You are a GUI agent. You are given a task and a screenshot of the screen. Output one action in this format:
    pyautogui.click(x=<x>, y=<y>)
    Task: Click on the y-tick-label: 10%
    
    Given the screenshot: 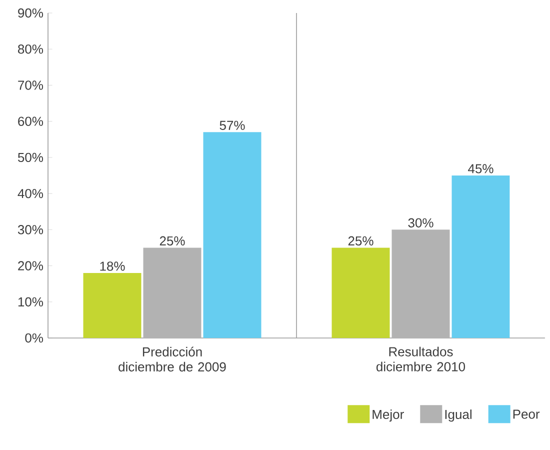 What is the action you would take?
    pyautogui.click(x=31, y=301)
    